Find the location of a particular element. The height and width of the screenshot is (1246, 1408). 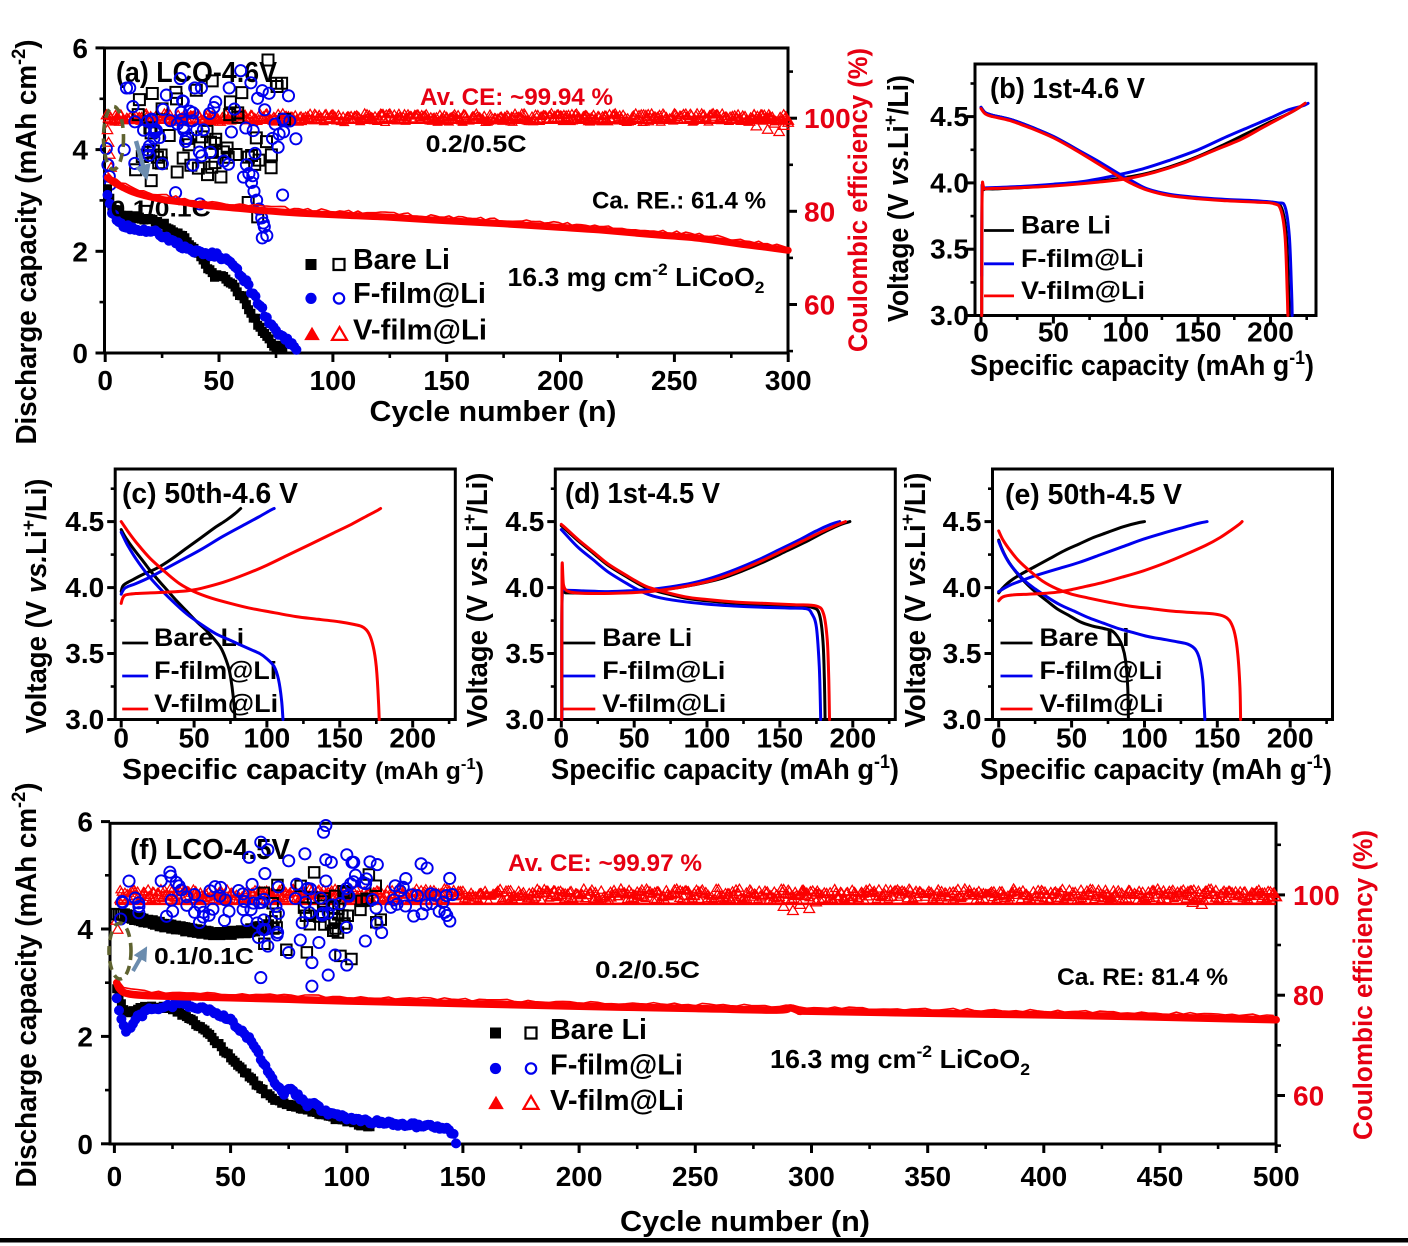

svg-text: (b) 1st-4.6 V is located at coordinates (1068, 89).